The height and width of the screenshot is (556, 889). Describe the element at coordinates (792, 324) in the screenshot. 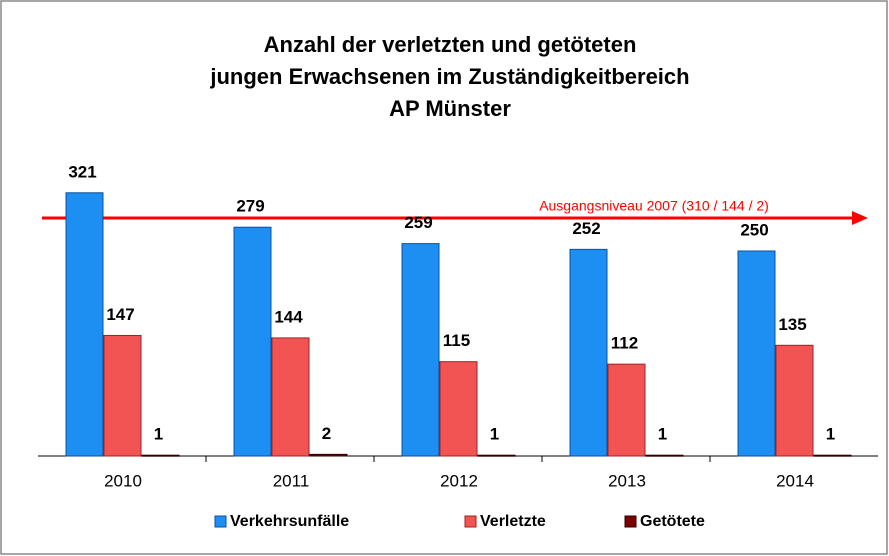

I see `value-label: 135` at that location.